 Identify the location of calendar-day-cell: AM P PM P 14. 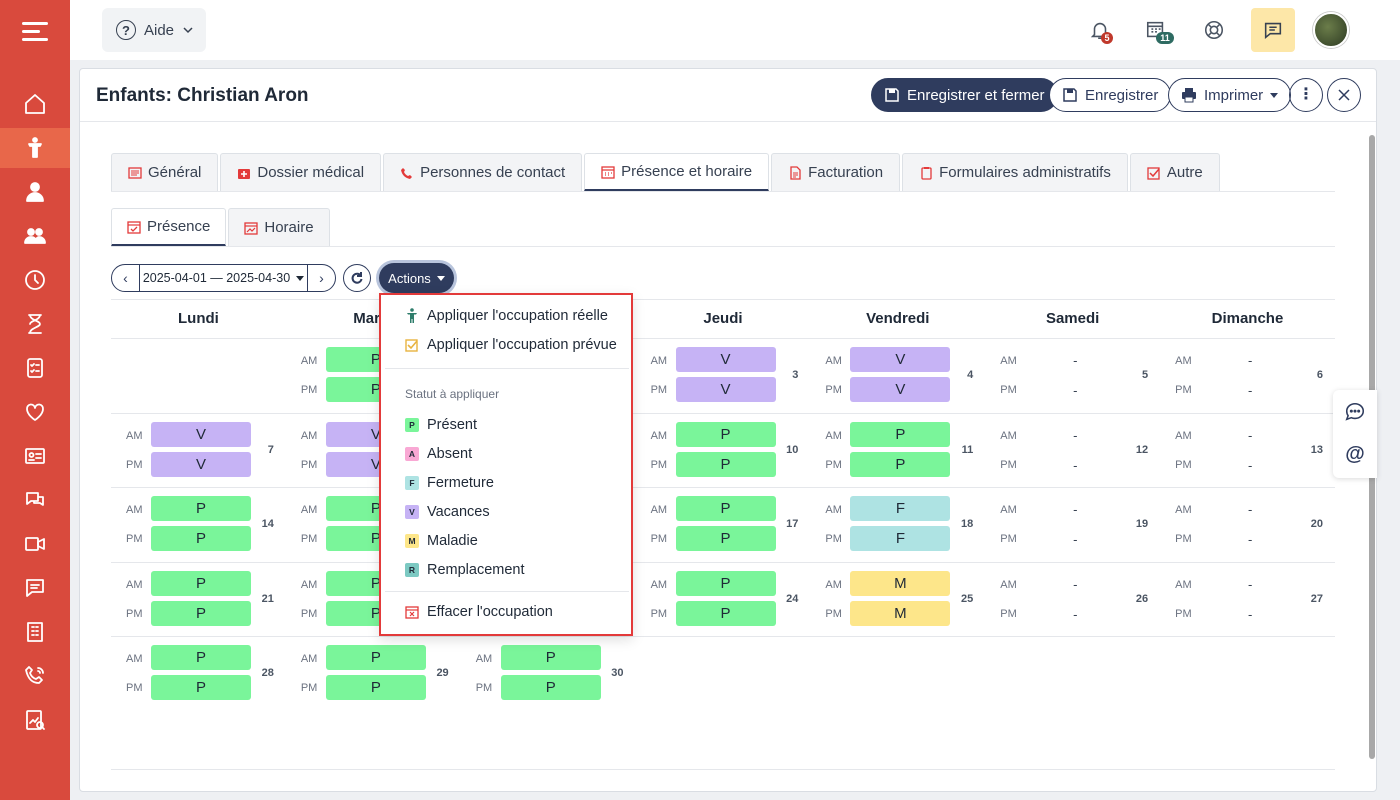
(198, 525).